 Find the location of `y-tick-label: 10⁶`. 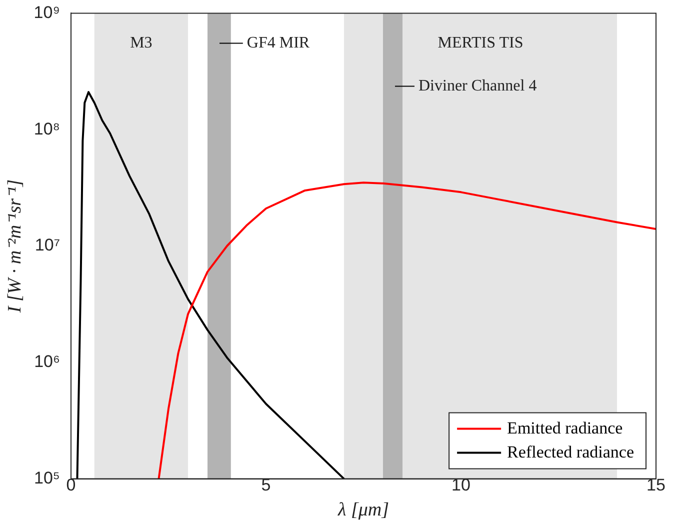

y-tick-label: 10⁶ is located at coordinates (47, 362).